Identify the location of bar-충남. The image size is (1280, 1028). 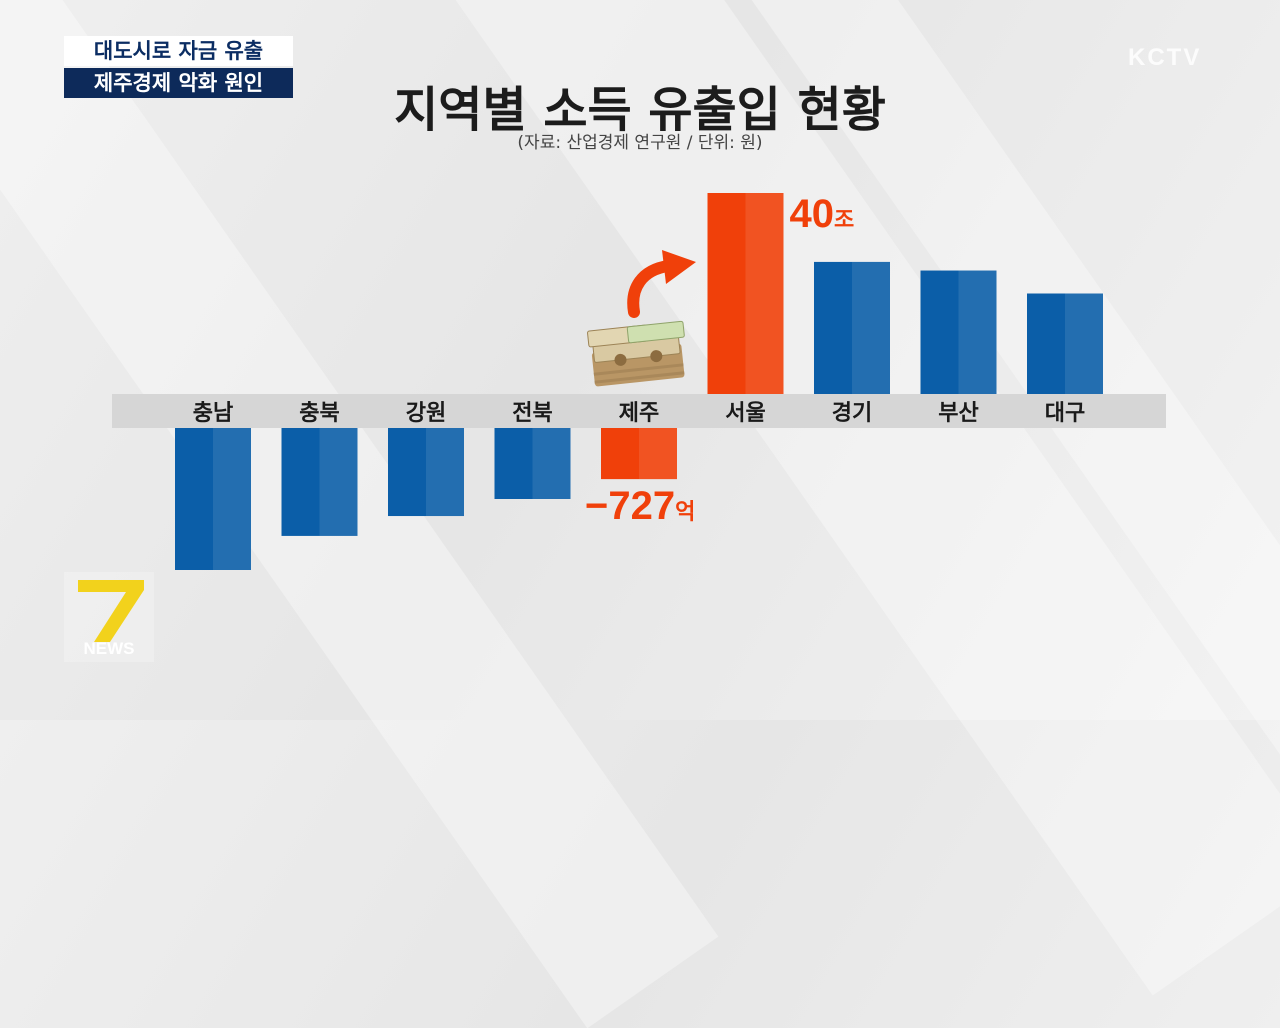
(213, 499).